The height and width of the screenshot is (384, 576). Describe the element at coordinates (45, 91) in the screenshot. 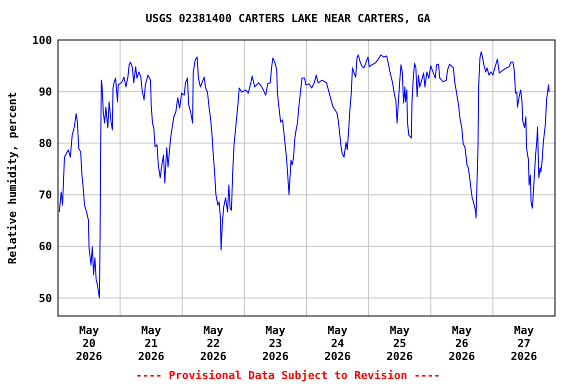

I see `y-tick-label: 90` at that location.